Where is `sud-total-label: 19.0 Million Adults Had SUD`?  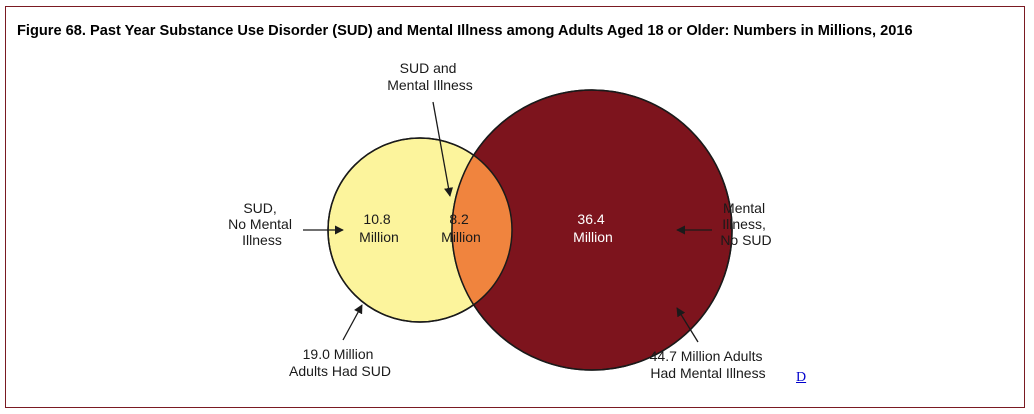 sud-total-label: 19.0 Million Adults Had SUD is located at coordinates (340, 362).